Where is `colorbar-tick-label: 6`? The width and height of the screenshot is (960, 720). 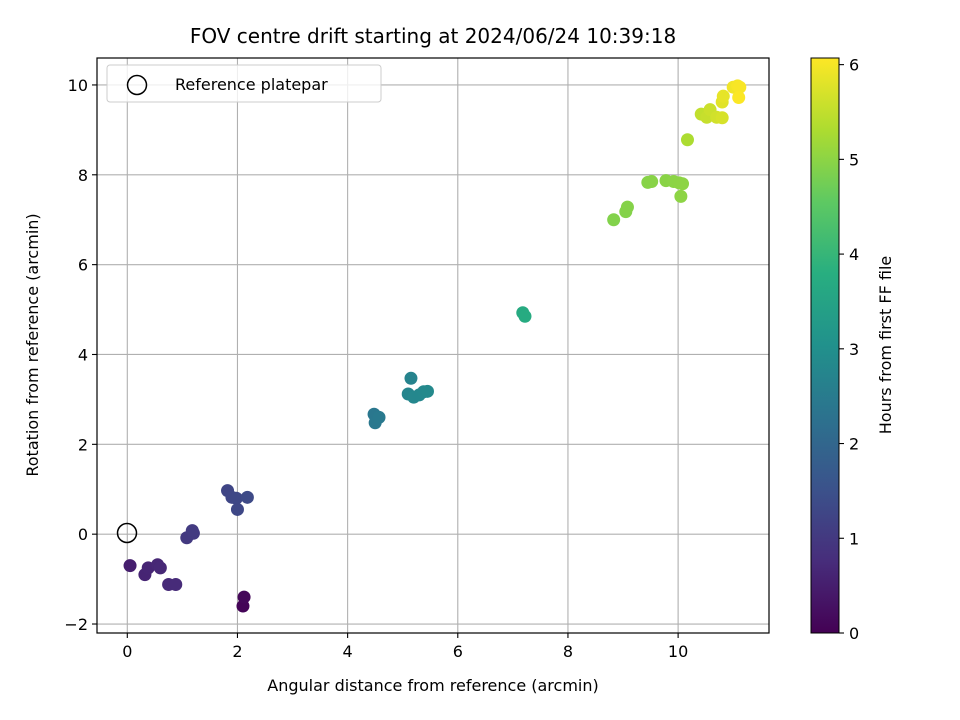
colorbar-tick-label: 6 is located at coordinates (854, 65).